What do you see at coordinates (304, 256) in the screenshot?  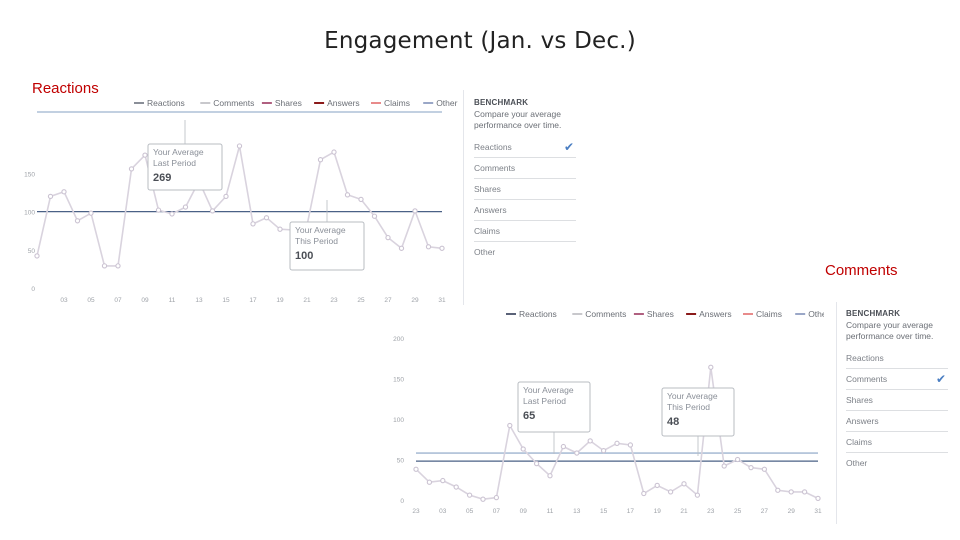 I see `callout-value: 100` at bounding box center [304, 256].